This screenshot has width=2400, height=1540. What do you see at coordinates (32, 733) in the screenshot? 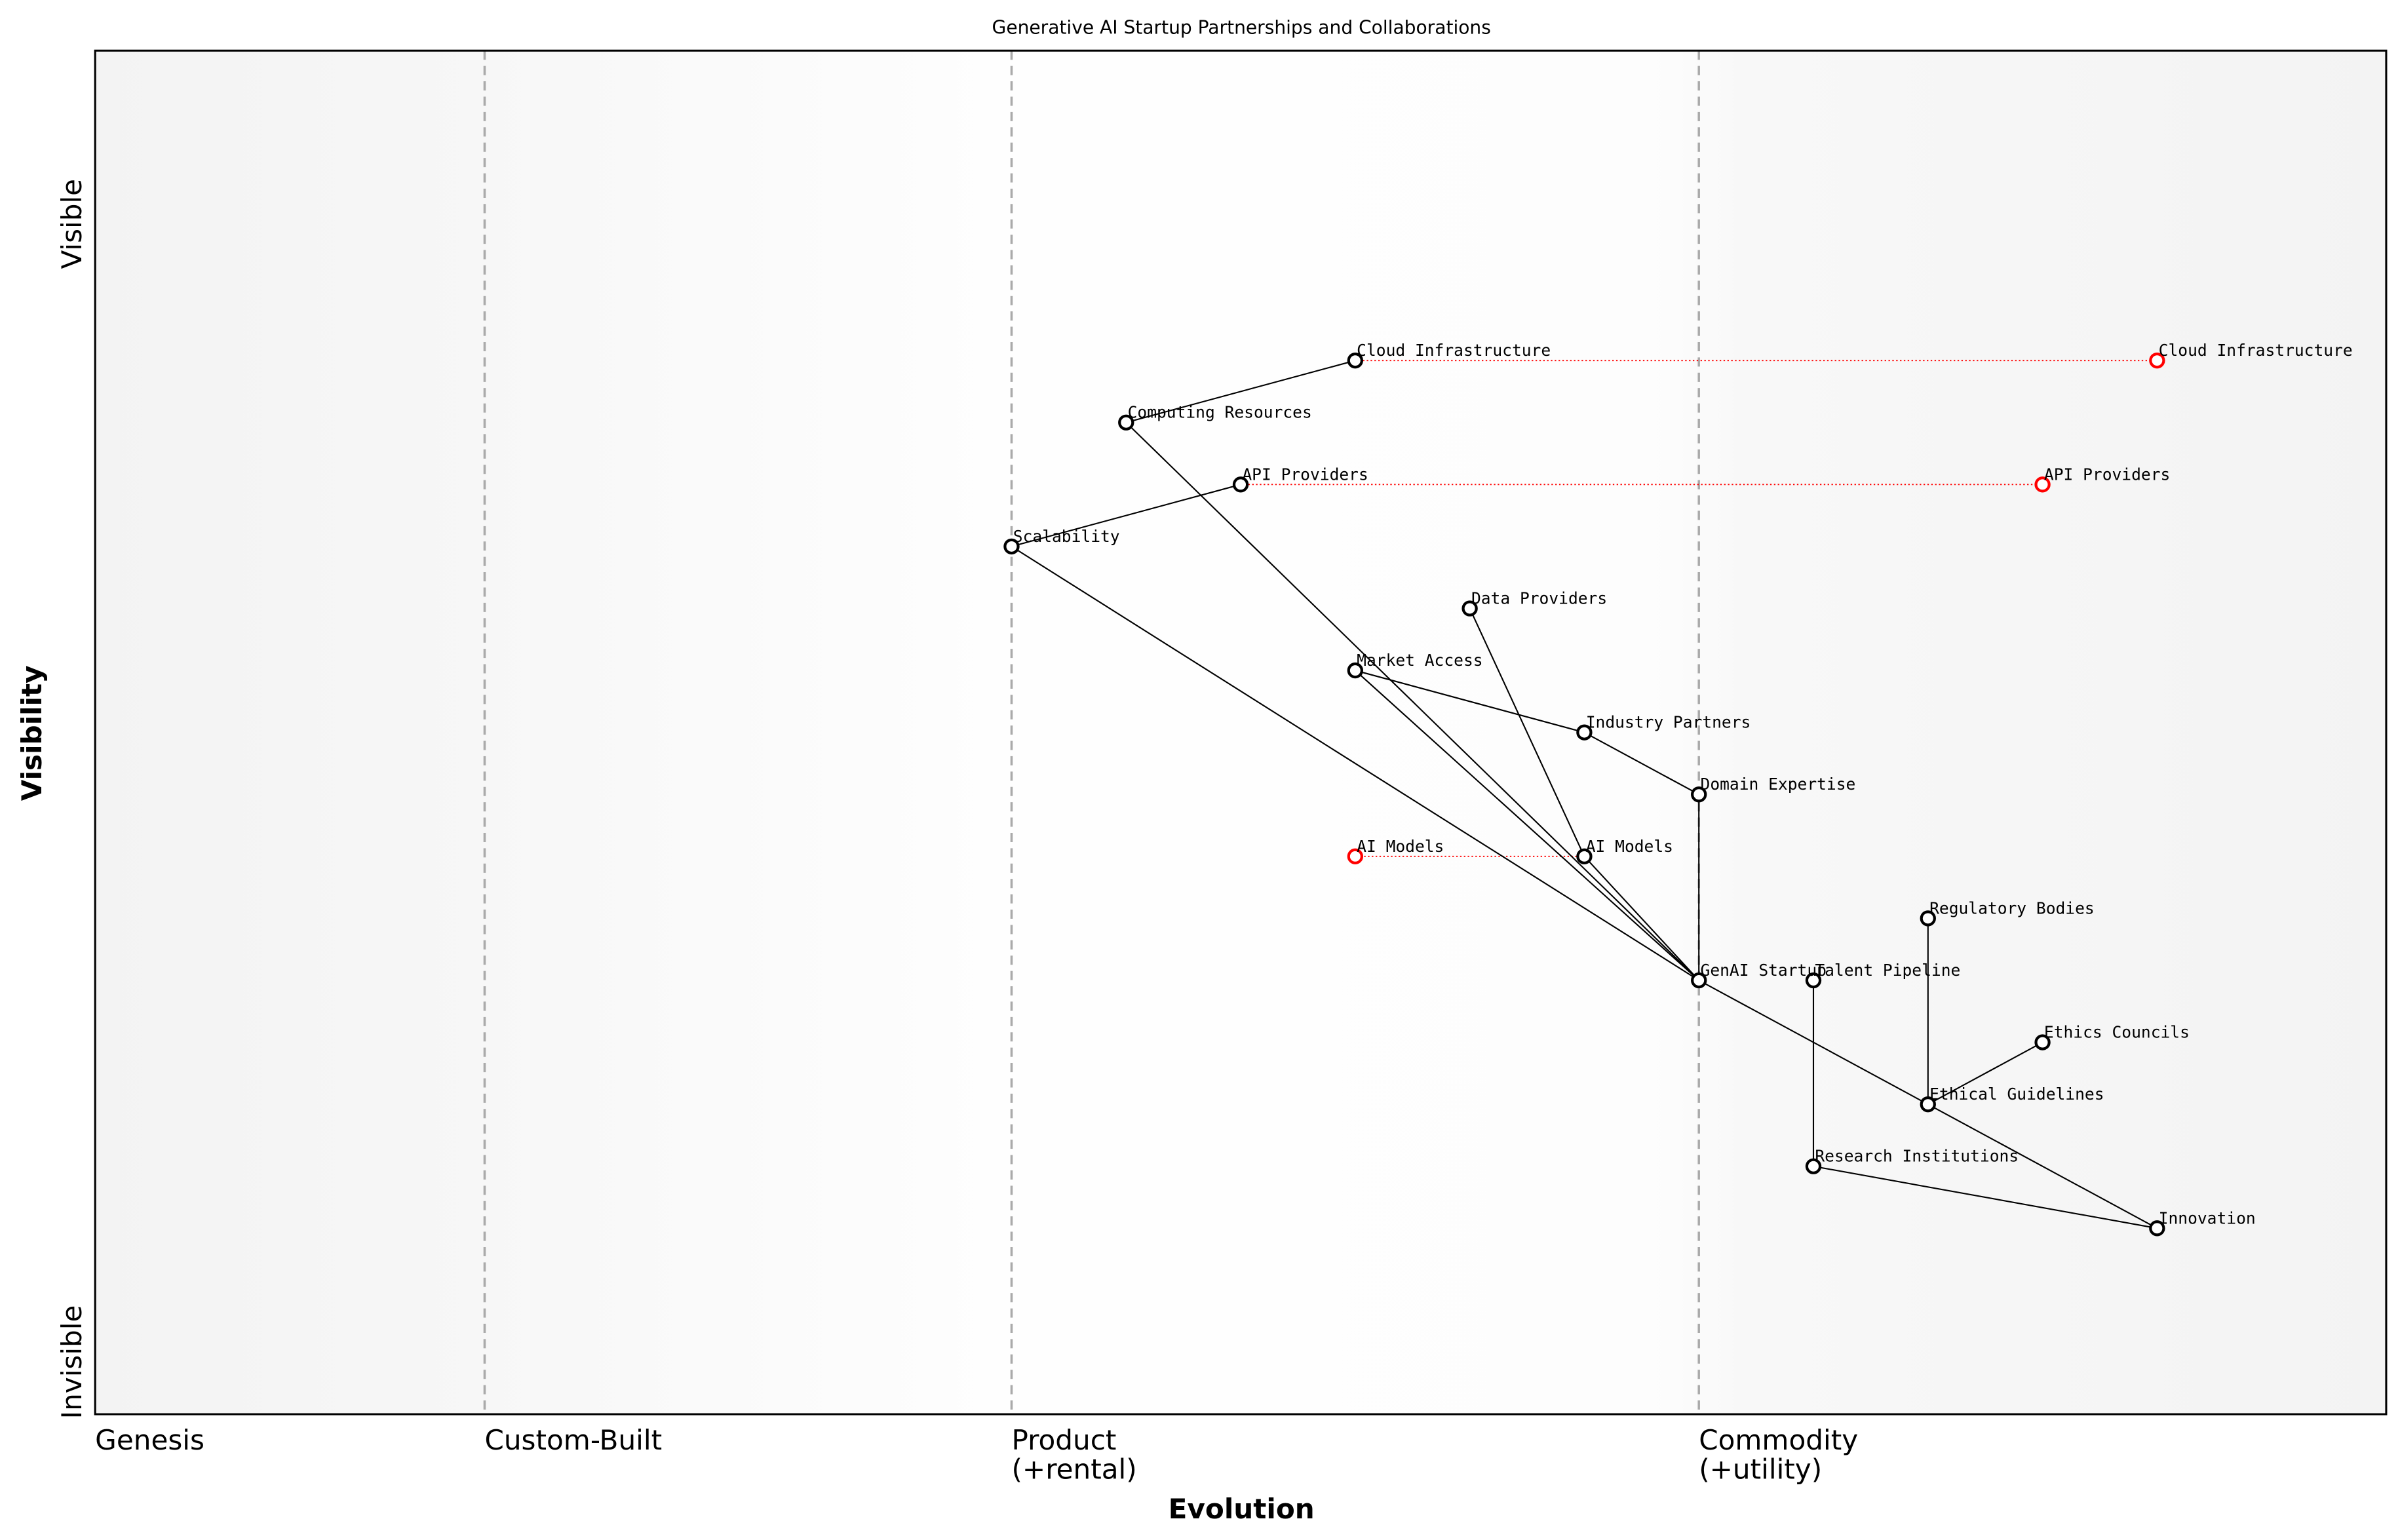
I see `y-axis-label: Visibility` at bounding box center [32, 733].